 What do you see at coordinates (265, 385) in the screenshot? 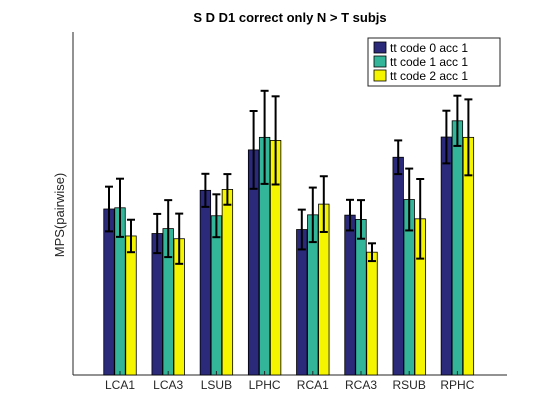
I see `x-tick-label-lphc: LPHC` at bounding box center [265, 385].